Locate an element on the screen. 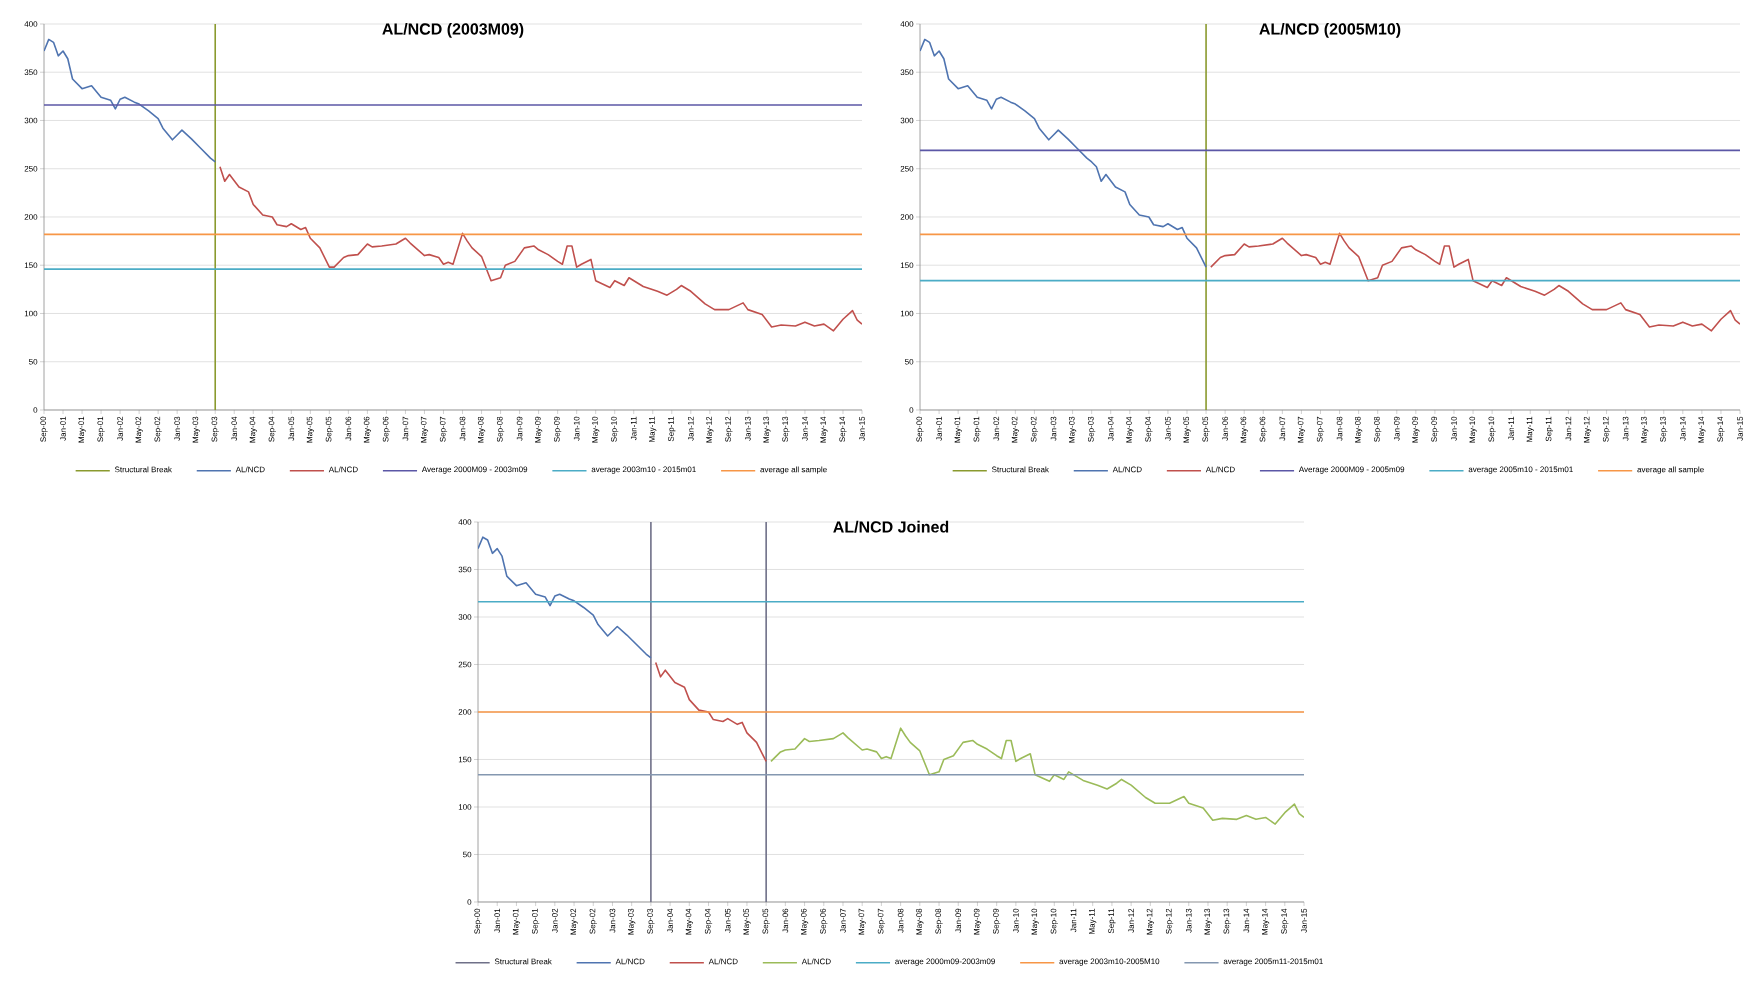 This screenshot has height=984, width=1754. chart-title: AL/NCD Joined is located at coordinates (891, 526).